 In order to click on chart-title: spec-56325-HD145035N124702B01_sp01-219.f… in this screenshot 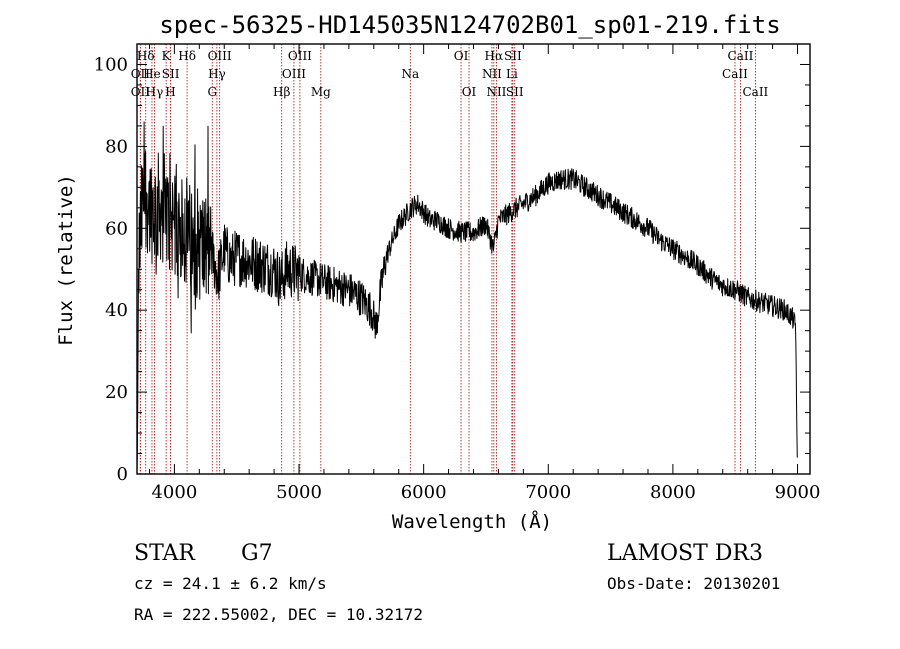, I will do `click(469, 25)`.